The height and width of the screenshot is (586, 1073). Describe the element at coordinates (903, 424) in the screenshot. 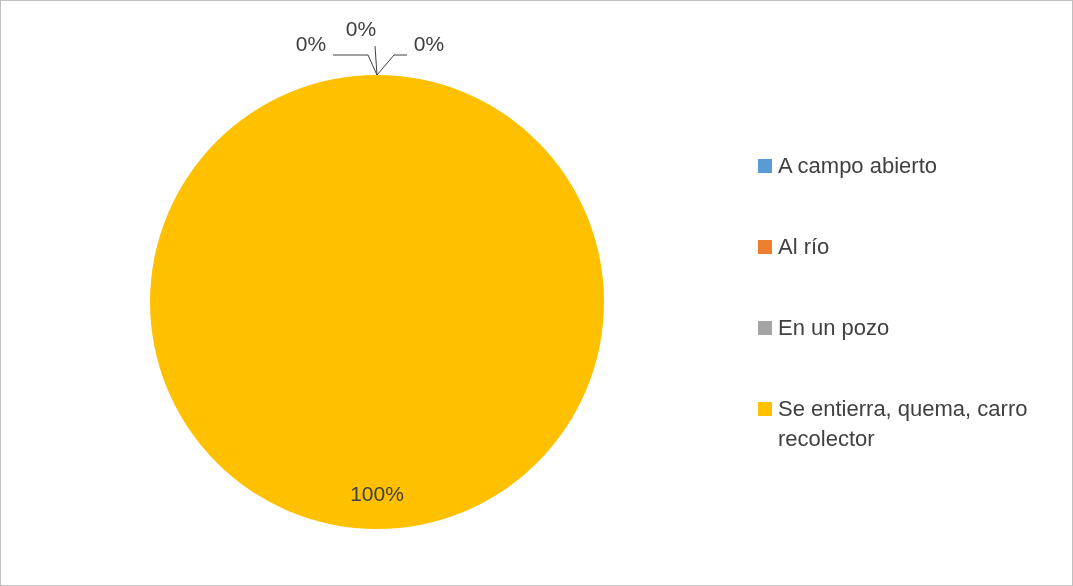

I see `legend-label: Se entierra, quema, carro recolector` at that location.